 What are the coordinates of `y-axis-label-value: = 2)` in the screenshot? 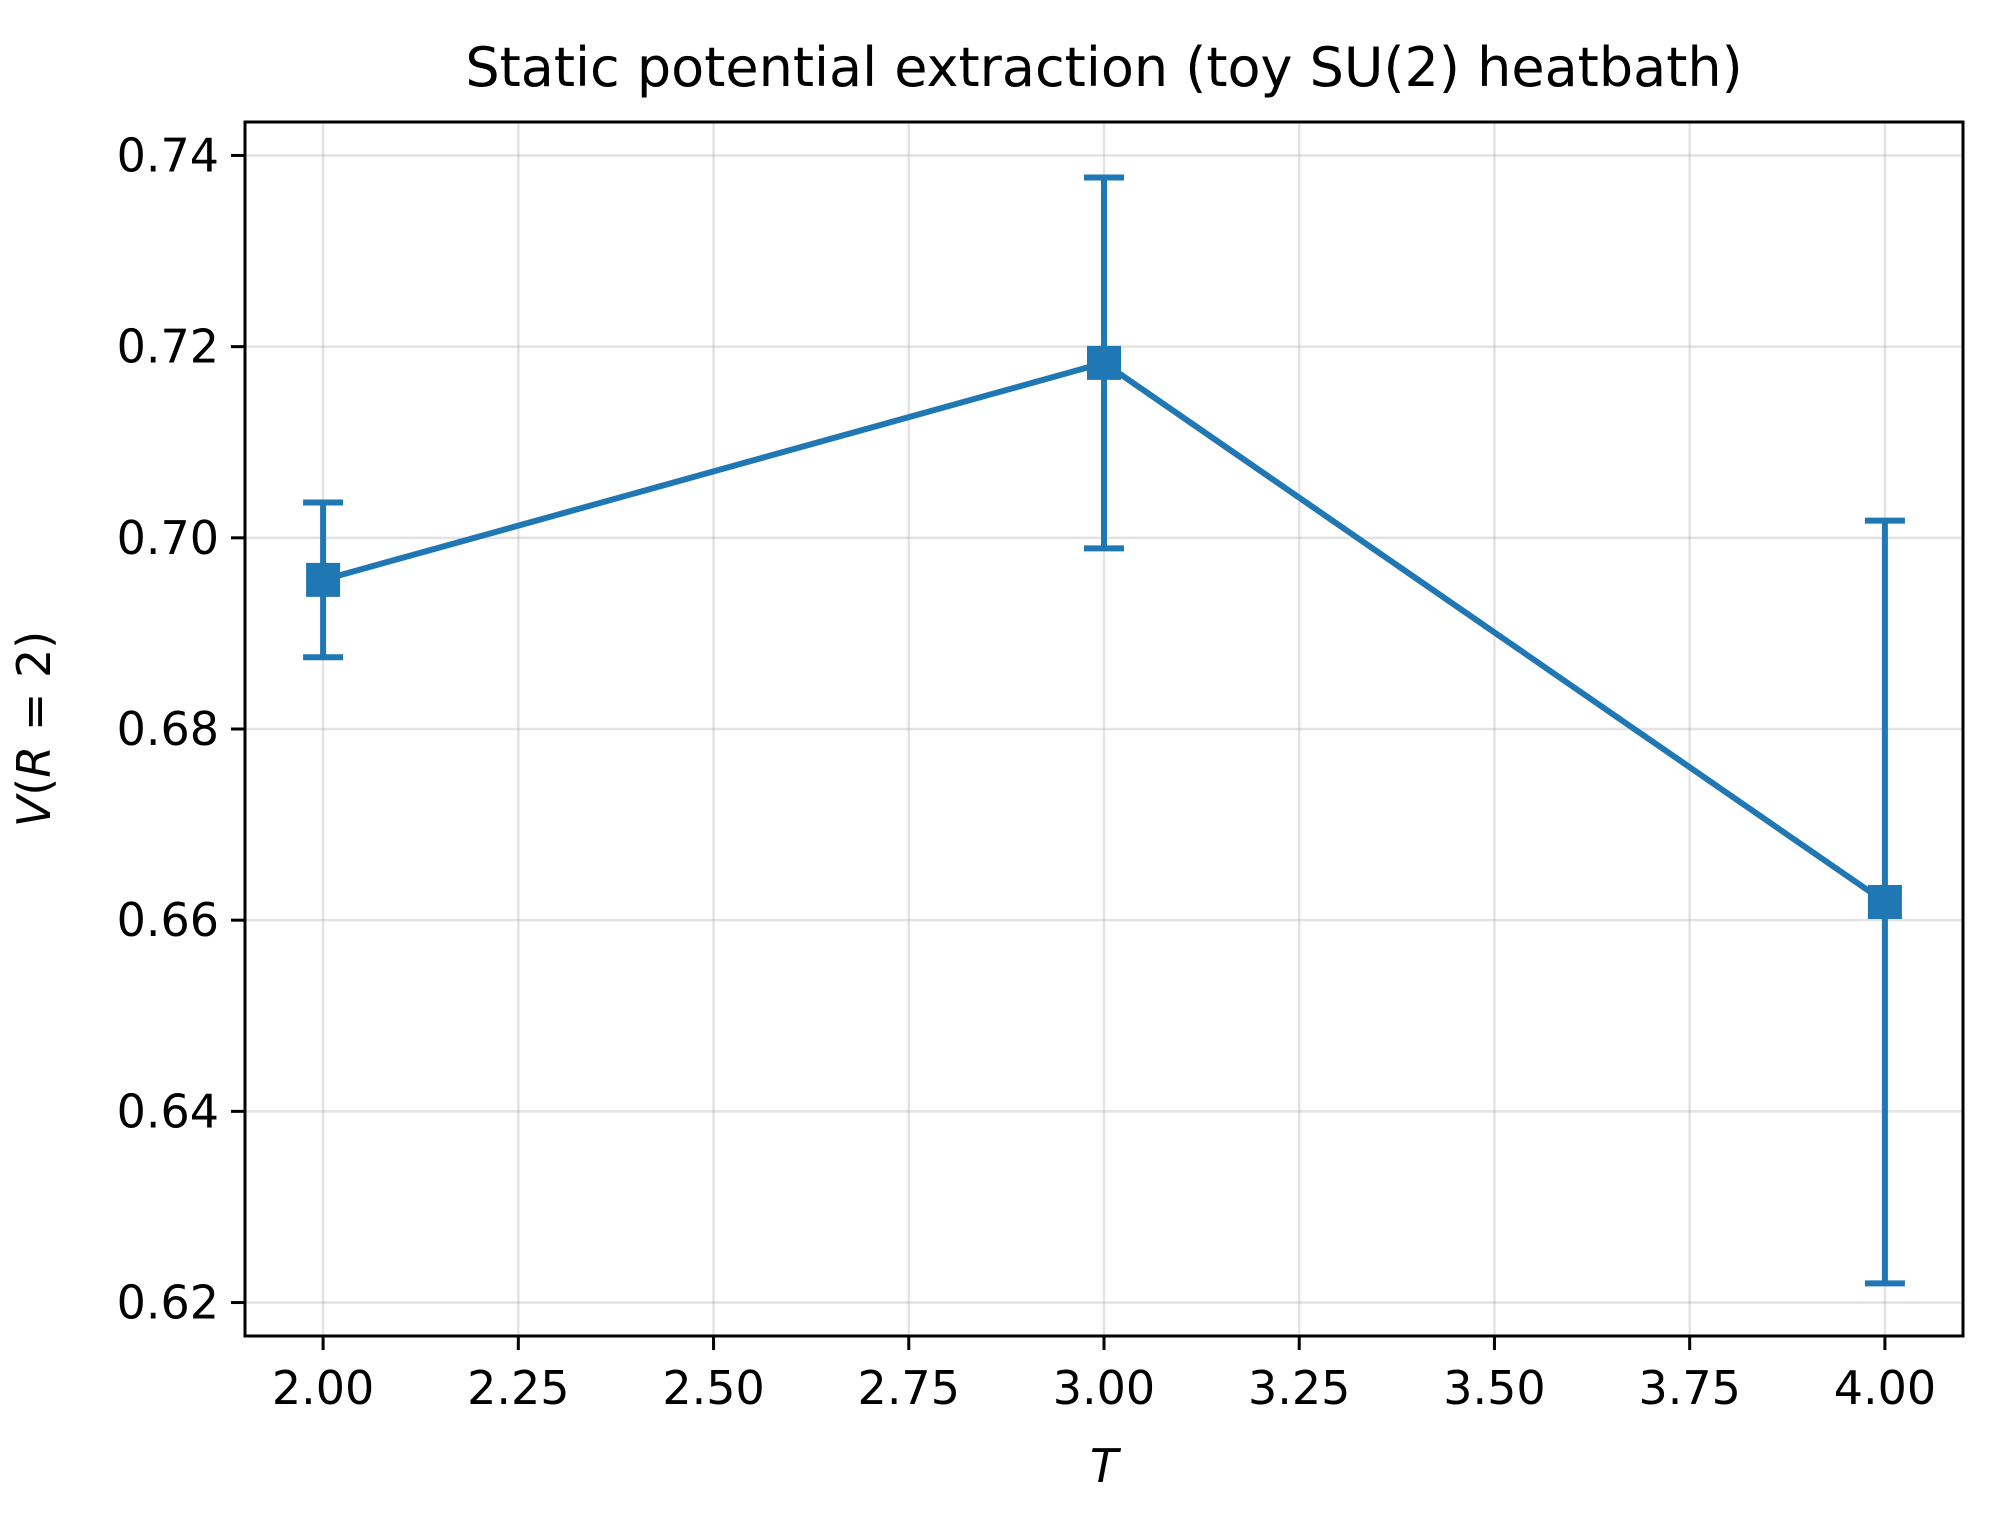 It's located at (34, 688).